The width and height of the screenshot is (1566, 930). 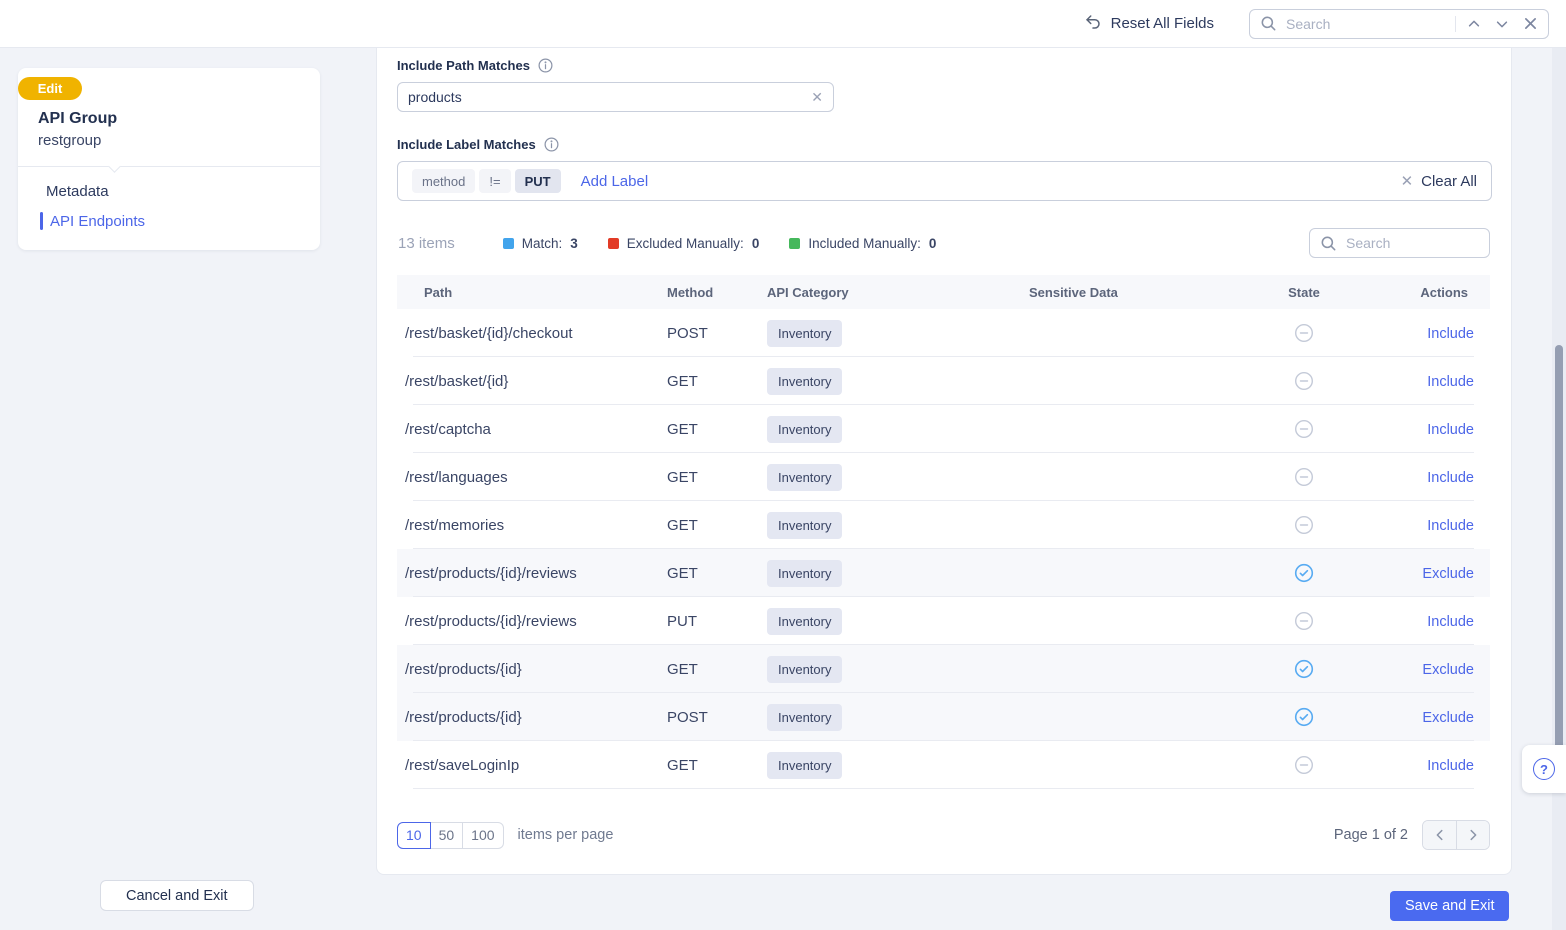 What do you see at coordinates (943, 835) in the screenshot?
I see `pagination-bar: 10 50 100 items per page Page 1 of 2` at bounding box center [943, 835].